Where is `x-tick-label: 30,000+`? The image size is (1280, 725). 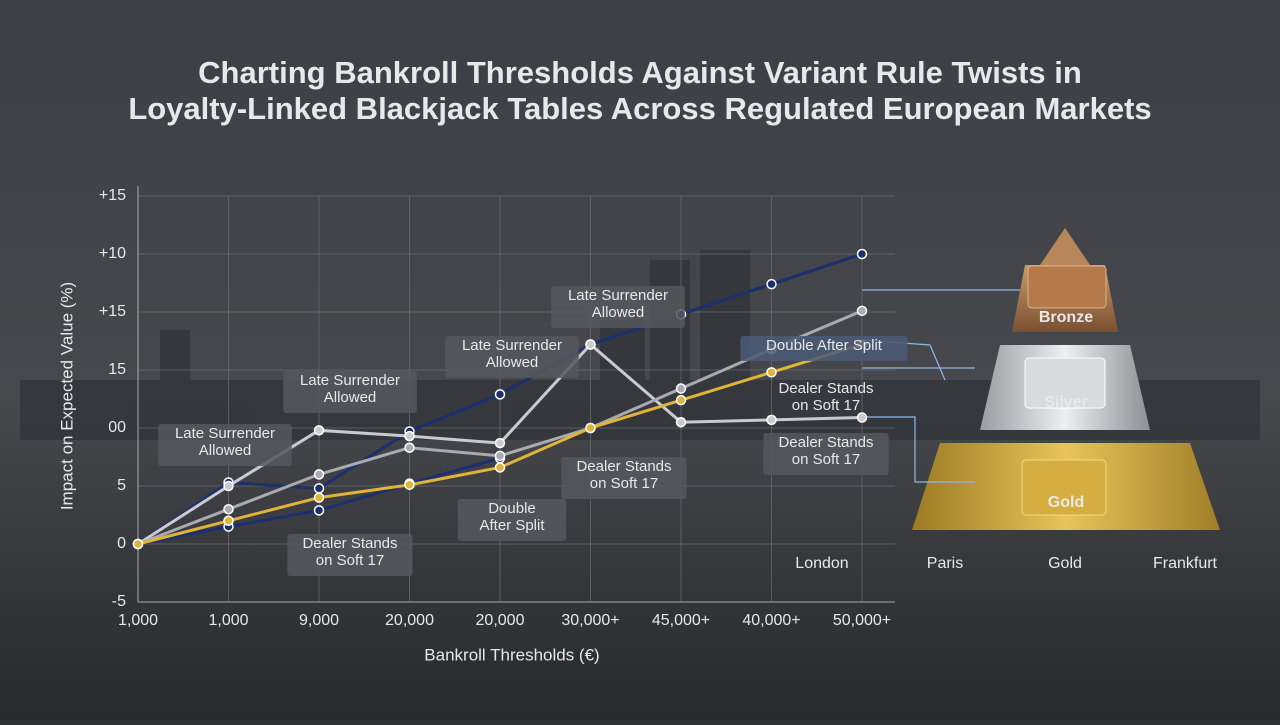 x-tick-label: 30,000+ is located at coordinates (590, 620).